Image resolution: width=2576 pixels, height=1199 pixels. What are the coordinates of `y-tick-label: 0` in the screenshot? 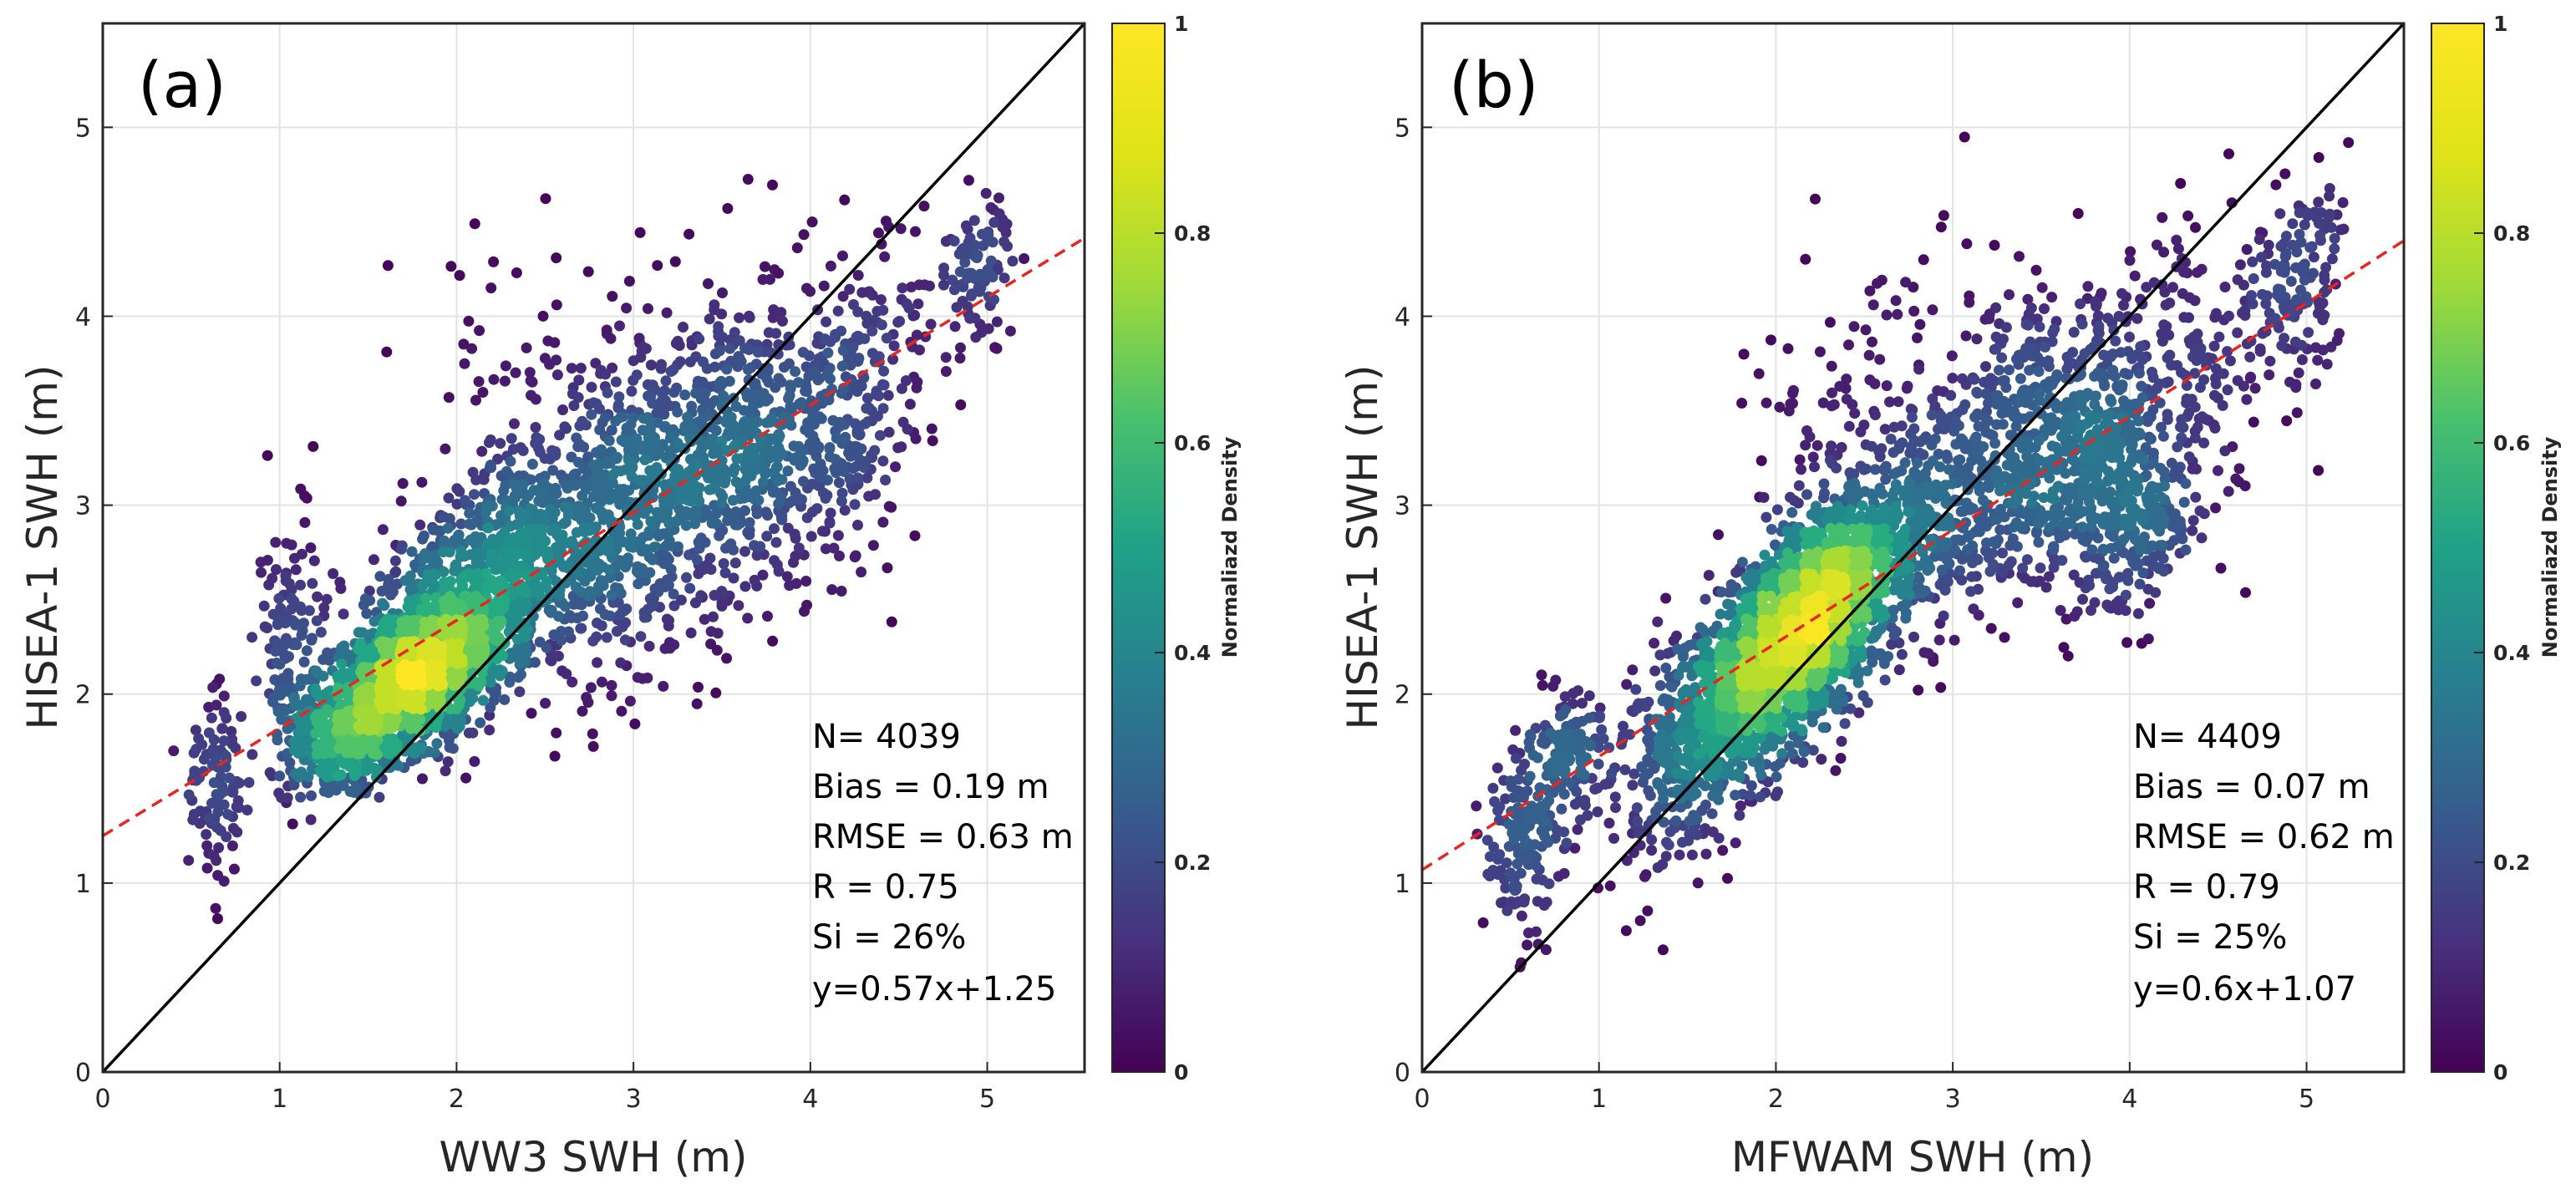 It's located at (83, 1074).